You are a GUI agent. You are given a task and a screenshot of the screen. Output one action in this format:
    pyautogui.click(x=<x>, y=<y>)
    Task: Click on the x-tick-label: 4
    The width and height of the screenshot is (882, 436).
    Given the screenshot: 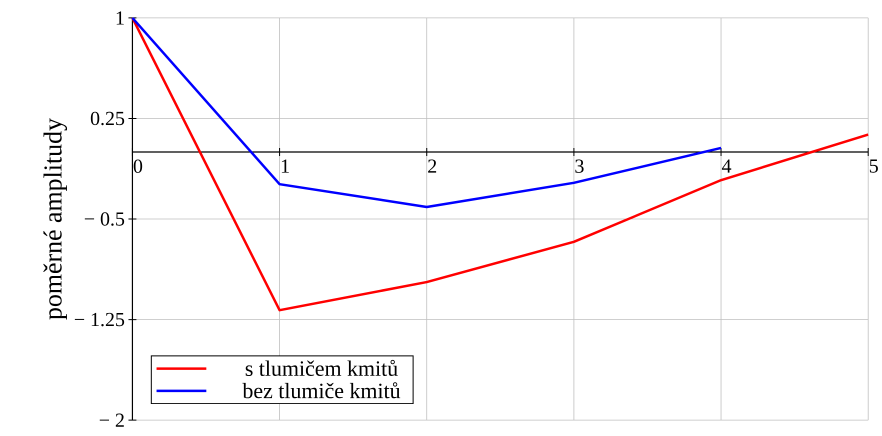 What is the action you would take?
    pyautogui.click(x=727, y=166)
    